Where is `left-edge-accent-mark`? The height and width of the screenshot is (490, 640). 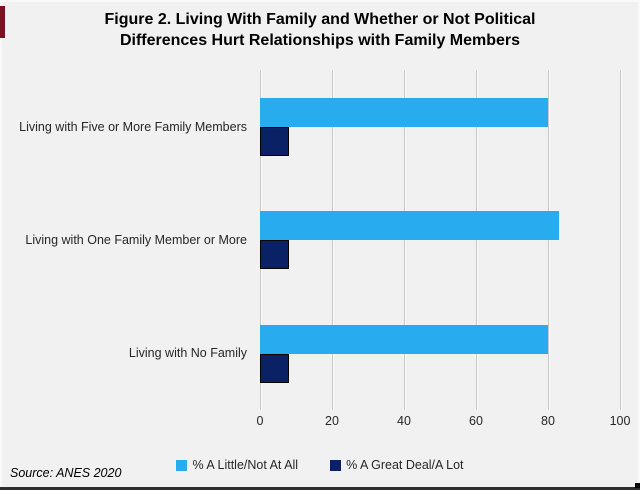 left-edge-accent-mark is located at coordinates (2, 22).